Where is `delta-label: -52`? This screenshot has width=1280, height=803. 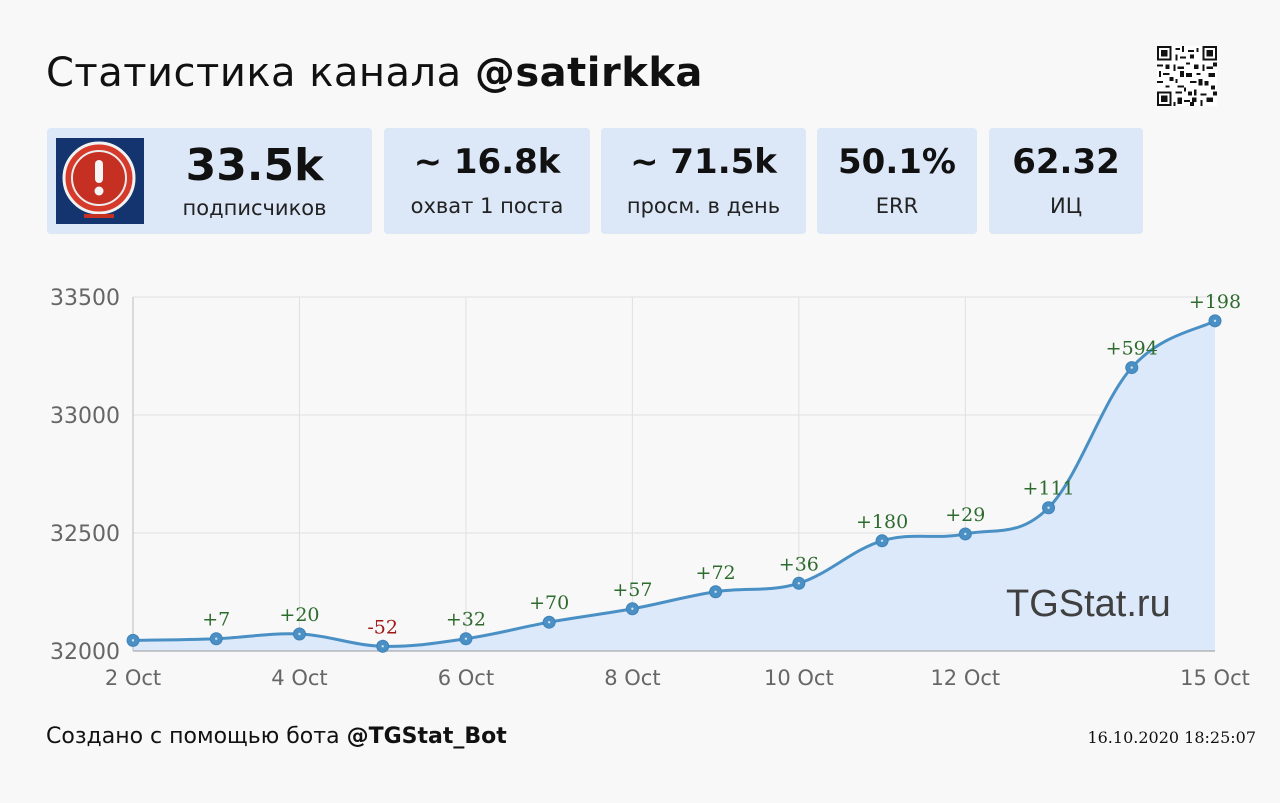 delta-label: -52 is located at coordinates (382, 627).